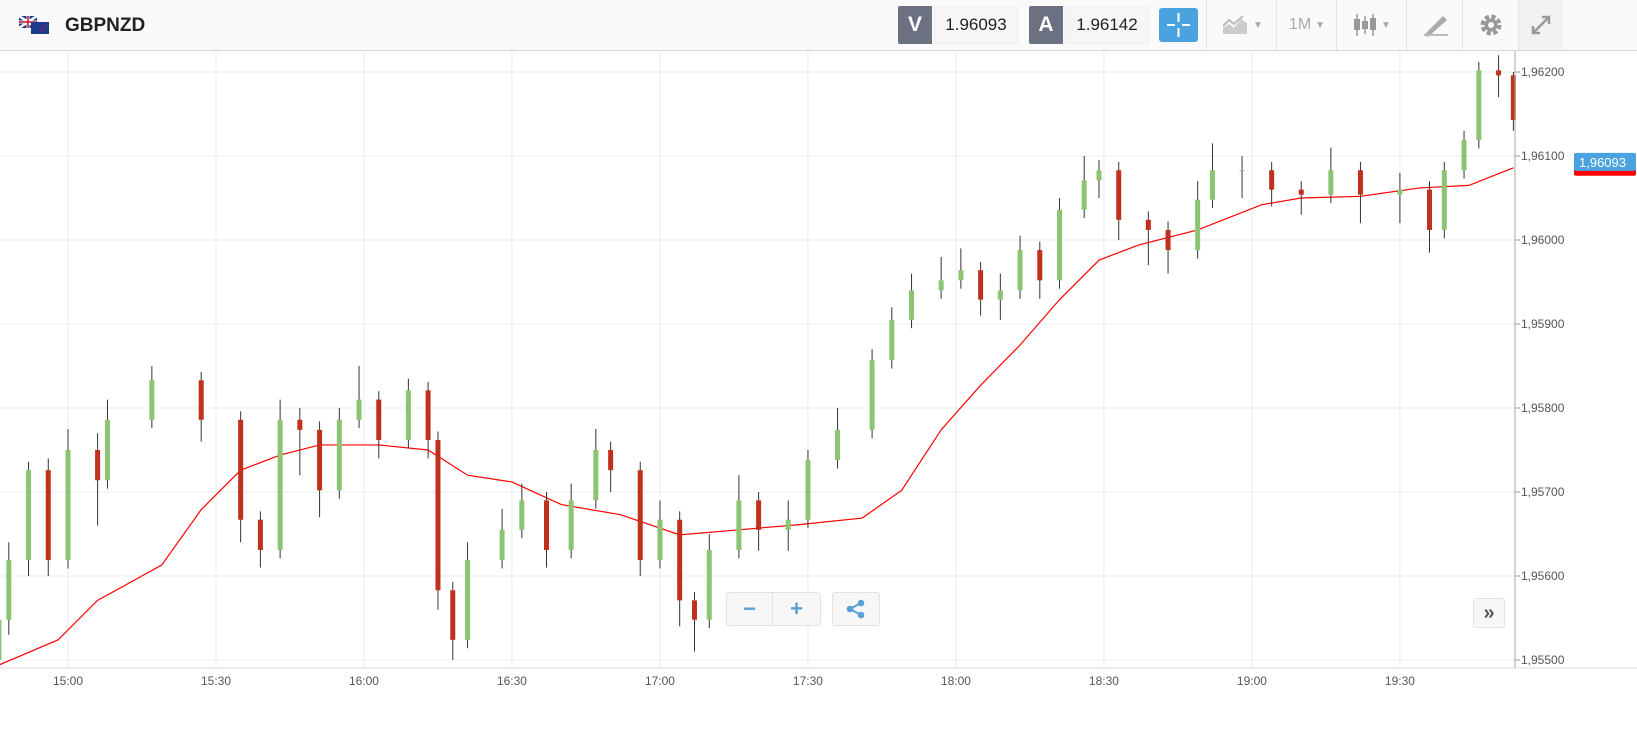 The height and width of the screenshot is (729, 1637). What do you see at coordinates (915, 25) in the screenshot?
I see `sell-button: V` at bounding box center [915, 25].